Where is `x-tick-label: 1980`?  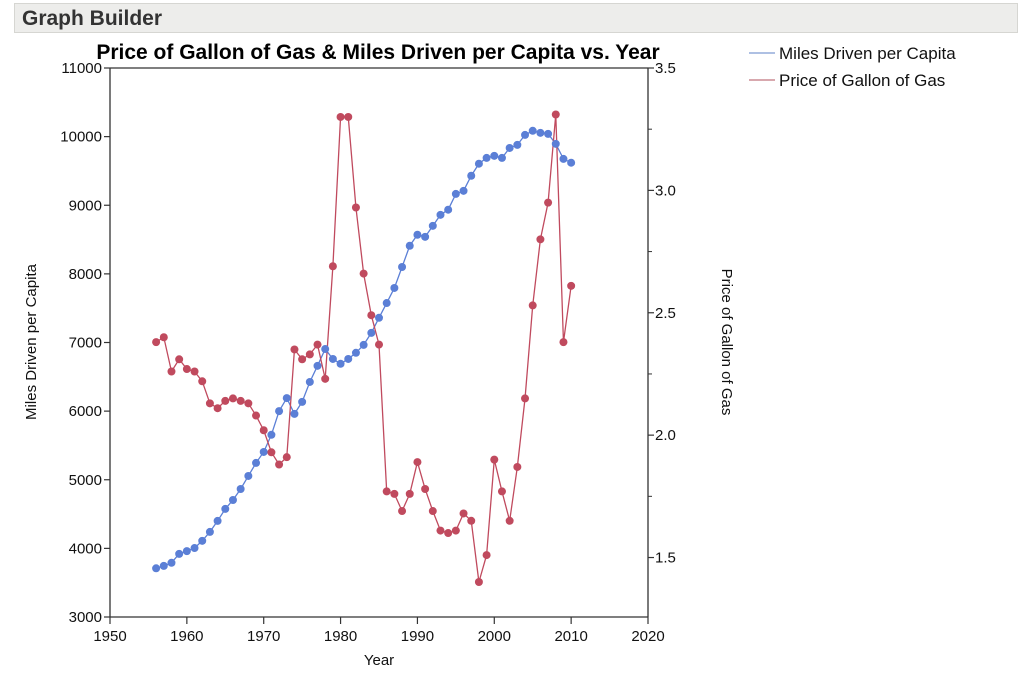
x-tick-label: 1980 is located at coordinates (340, 636).